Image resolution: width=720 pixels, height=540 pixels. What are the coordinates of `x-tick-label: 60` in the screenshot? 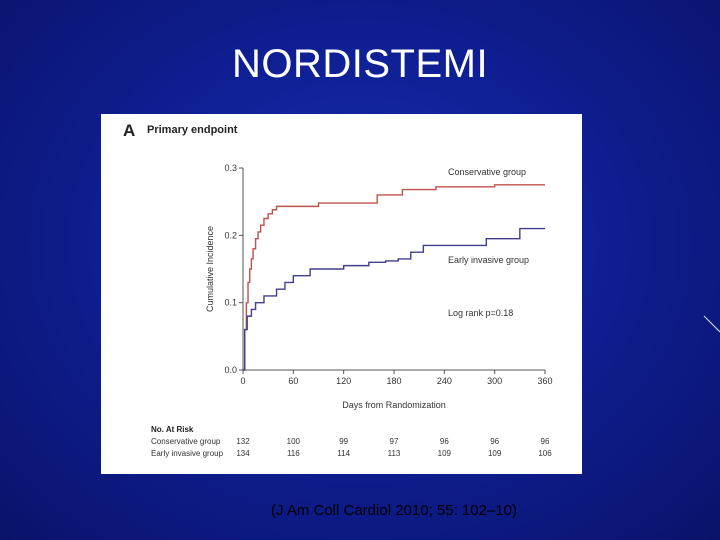 It's located at (293, 381).